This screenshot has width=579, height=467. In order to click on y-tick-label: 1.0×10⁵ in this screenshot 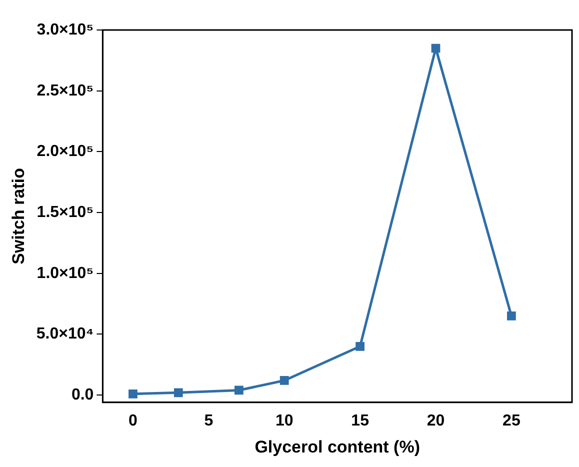, I will do `click(65, 273)`.